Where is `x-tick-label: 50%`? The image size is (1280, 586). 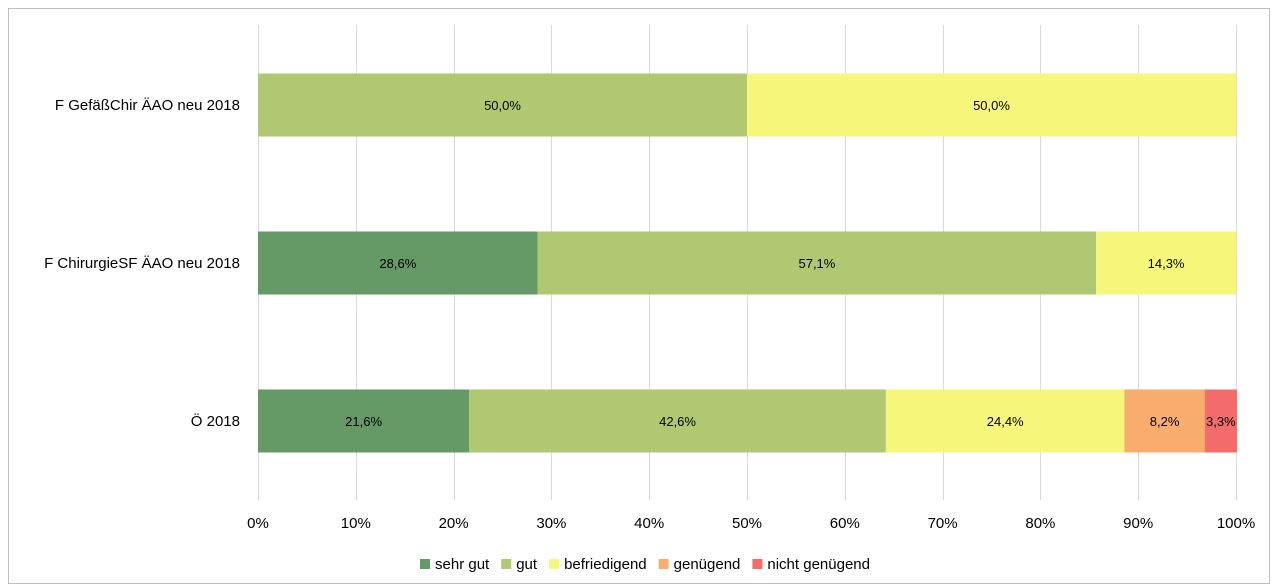
x-tick-label: 50% is located at coordinates (747, 523).